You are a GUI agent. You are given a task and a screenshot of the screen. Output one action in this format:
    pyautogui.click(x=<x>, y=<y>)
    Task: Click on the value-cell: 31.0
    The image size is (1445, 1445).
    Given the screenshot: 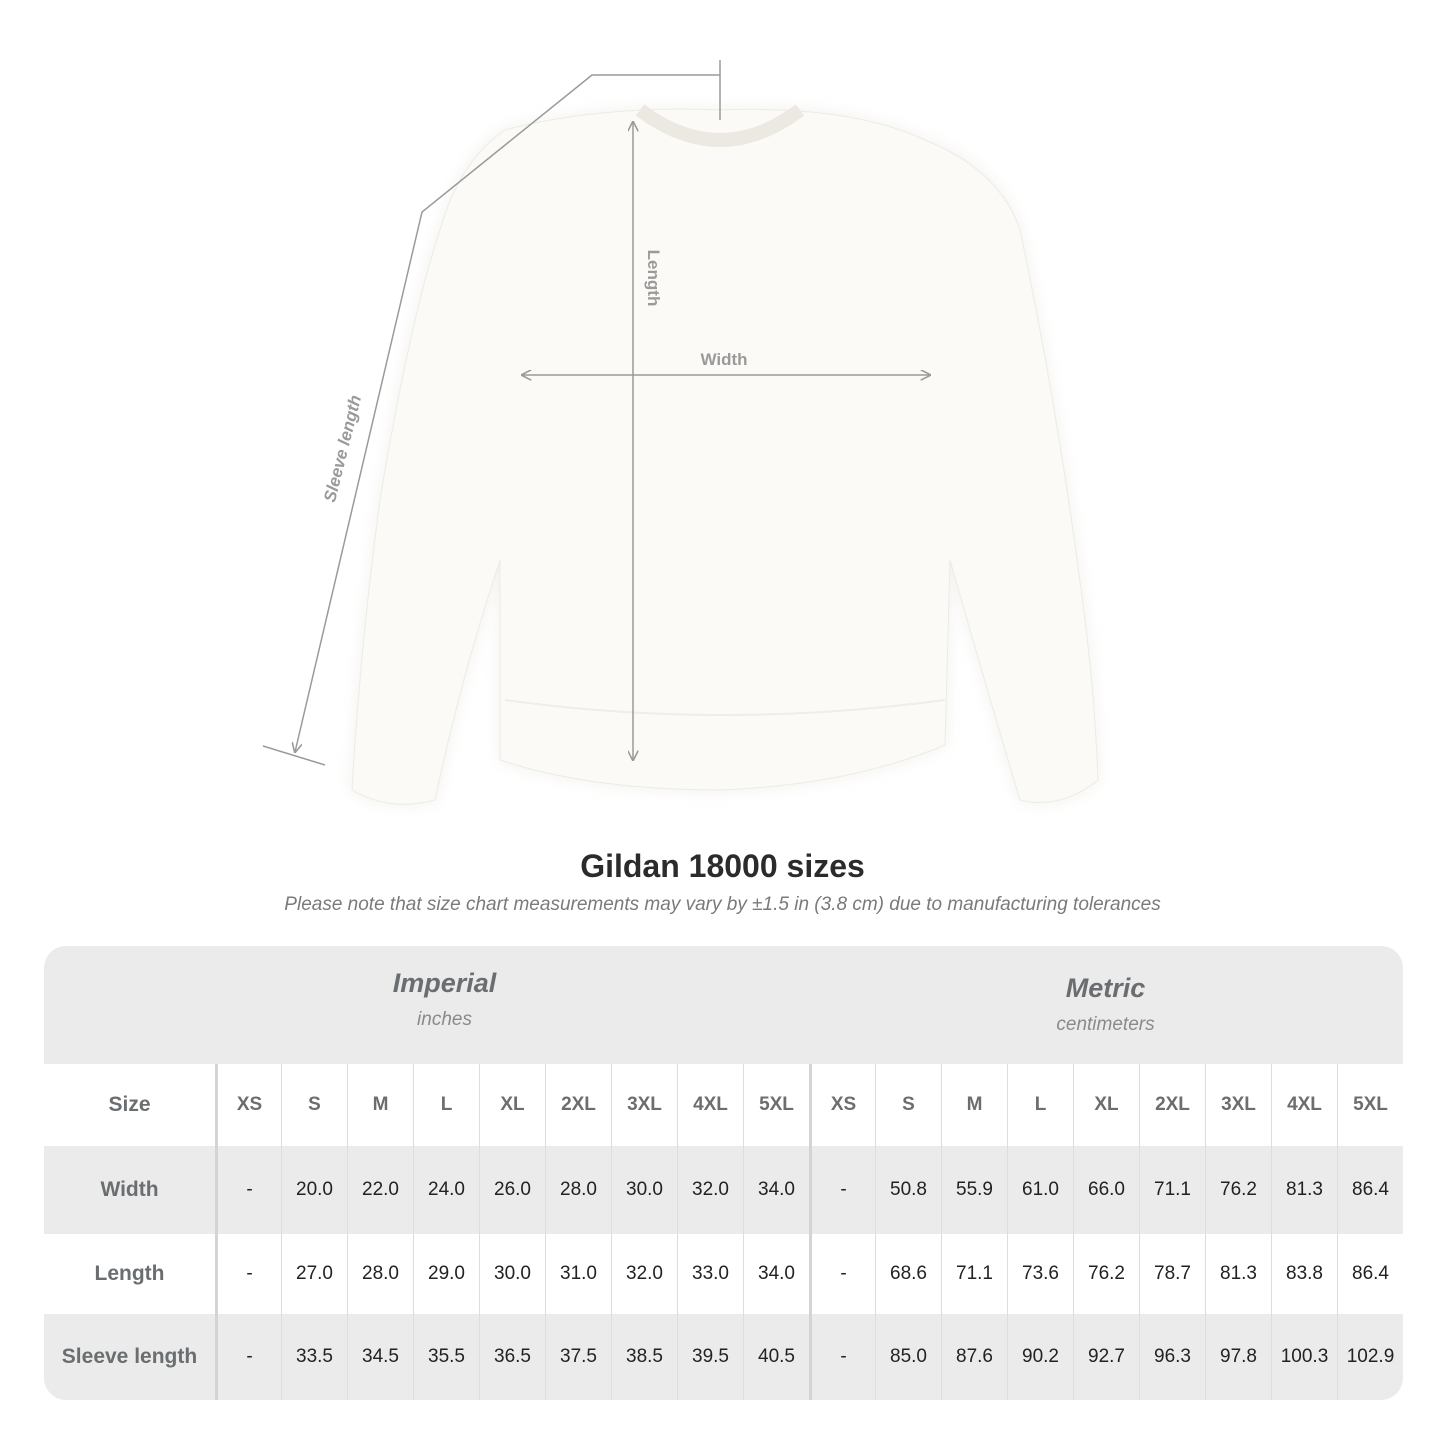 What is the action you would take?
    pyautogui.click(x=578, y=1274)
    